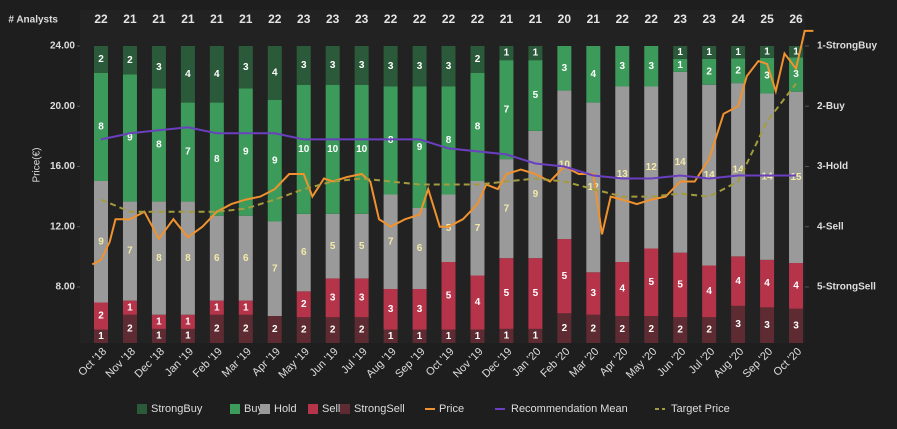 Image resolution: width=897 pixels, height=429 pixels. I want to click on legend-label: Sell, so click(331, 409).